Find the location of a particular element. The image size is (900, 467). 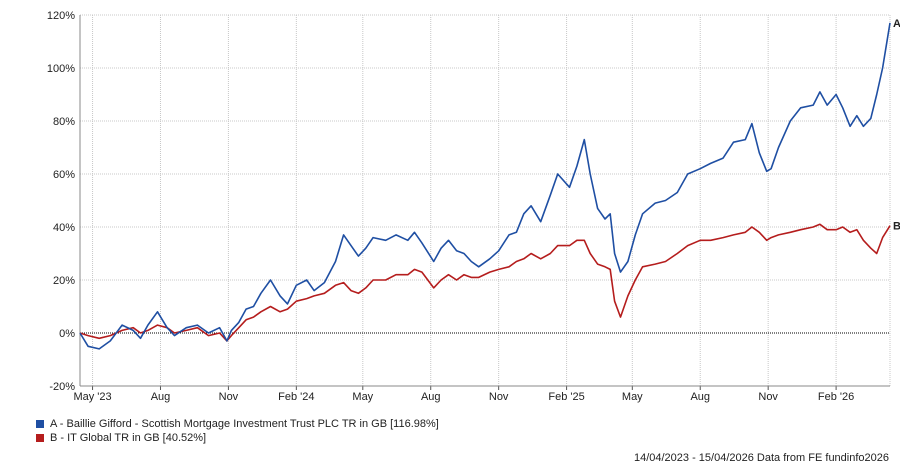

series-end-label-a: A is located at coordinates (896, 24).